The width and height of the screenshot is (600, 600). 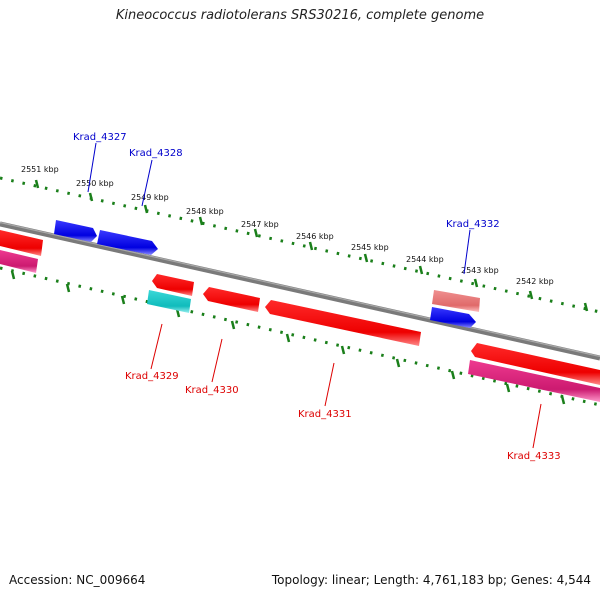 I want to click on gene-left-pink, so click(x=19, y=261).